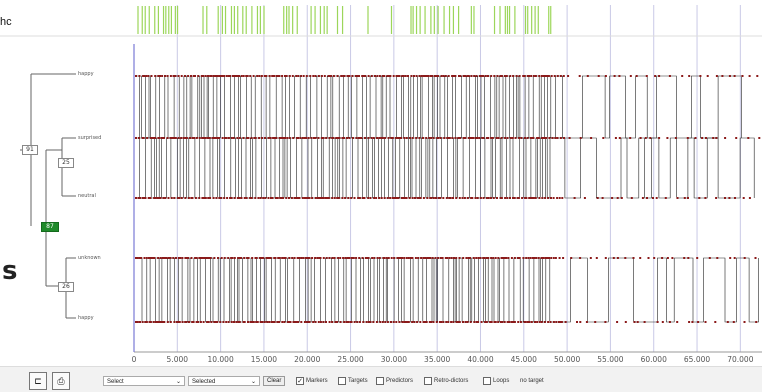 The height and width of the screenshot is (392, 762). What do you see at coordinates (380, 381) in the screenshot?
I see `predictors-checkbox` at bounding box center [380, 381].